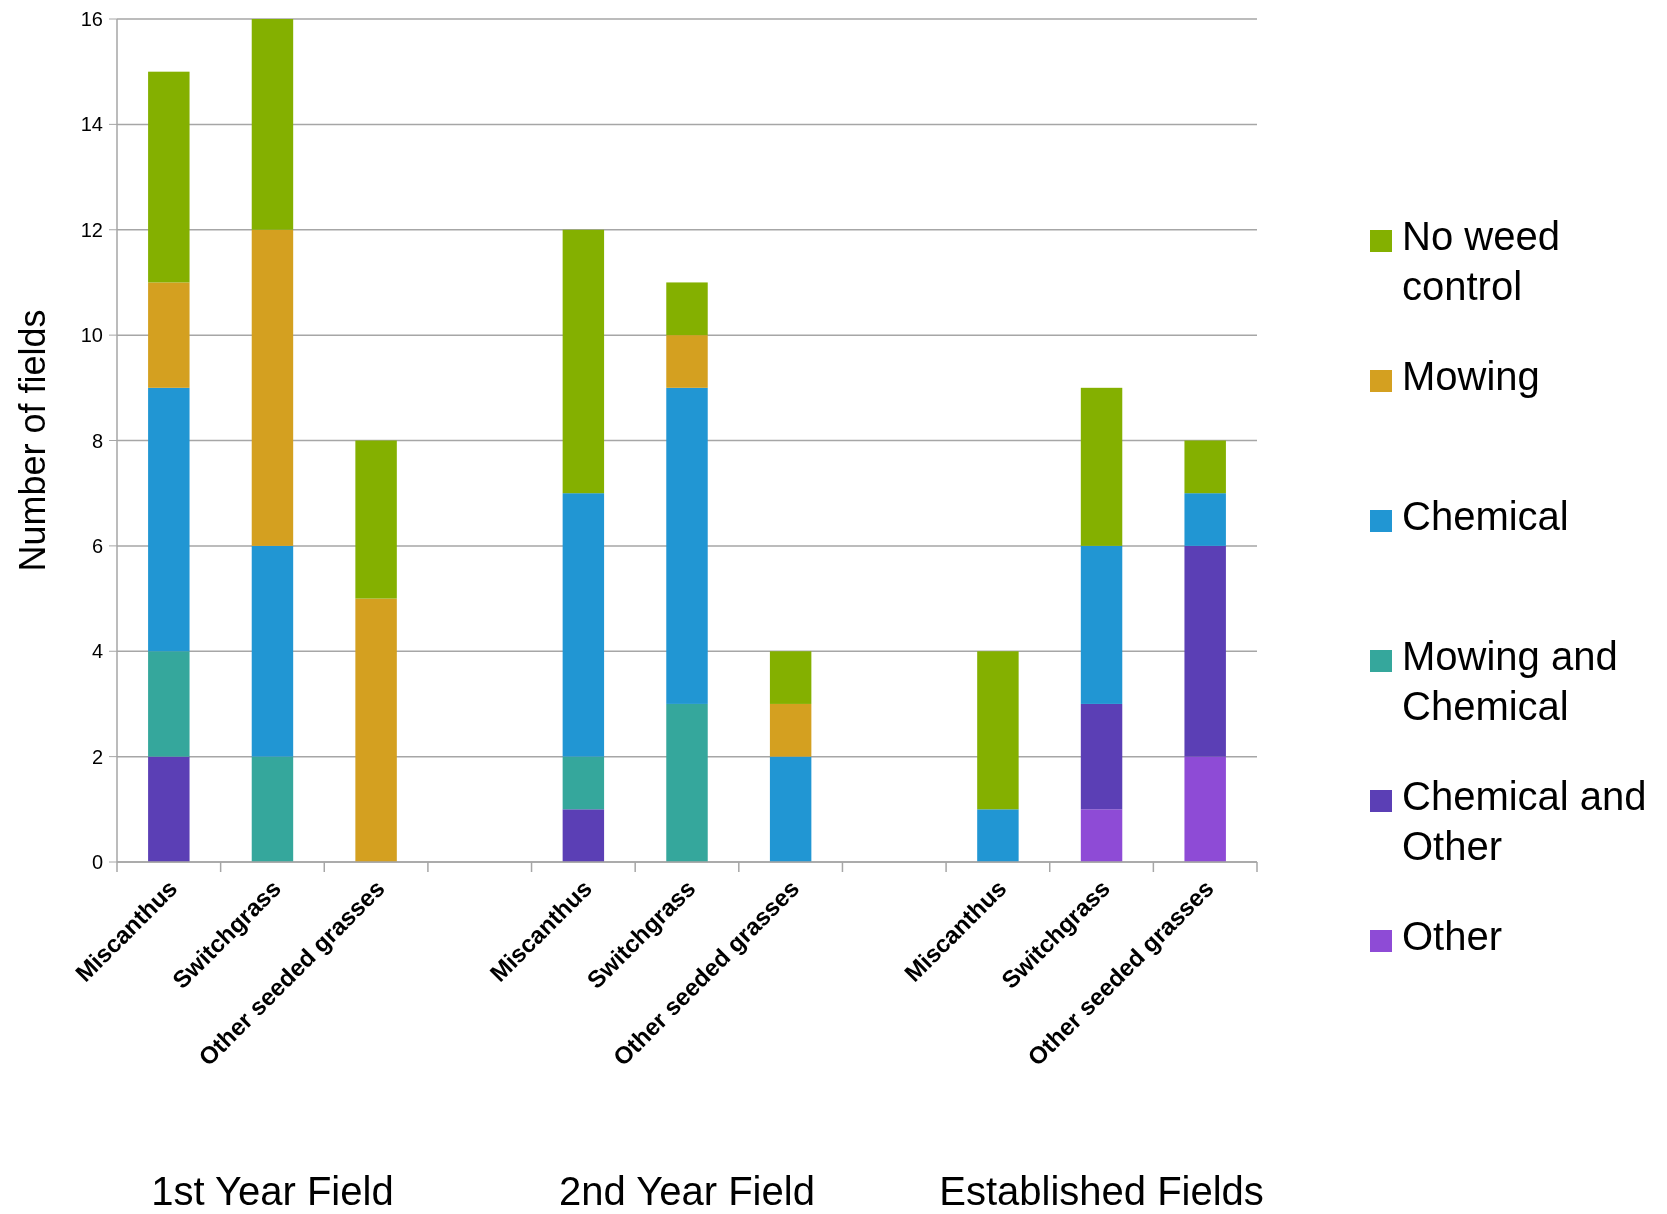 Image resolution: width=1667 pixels, height=1214 pixels. I want to click on text: 1st Year Field, so click(272, 1191).